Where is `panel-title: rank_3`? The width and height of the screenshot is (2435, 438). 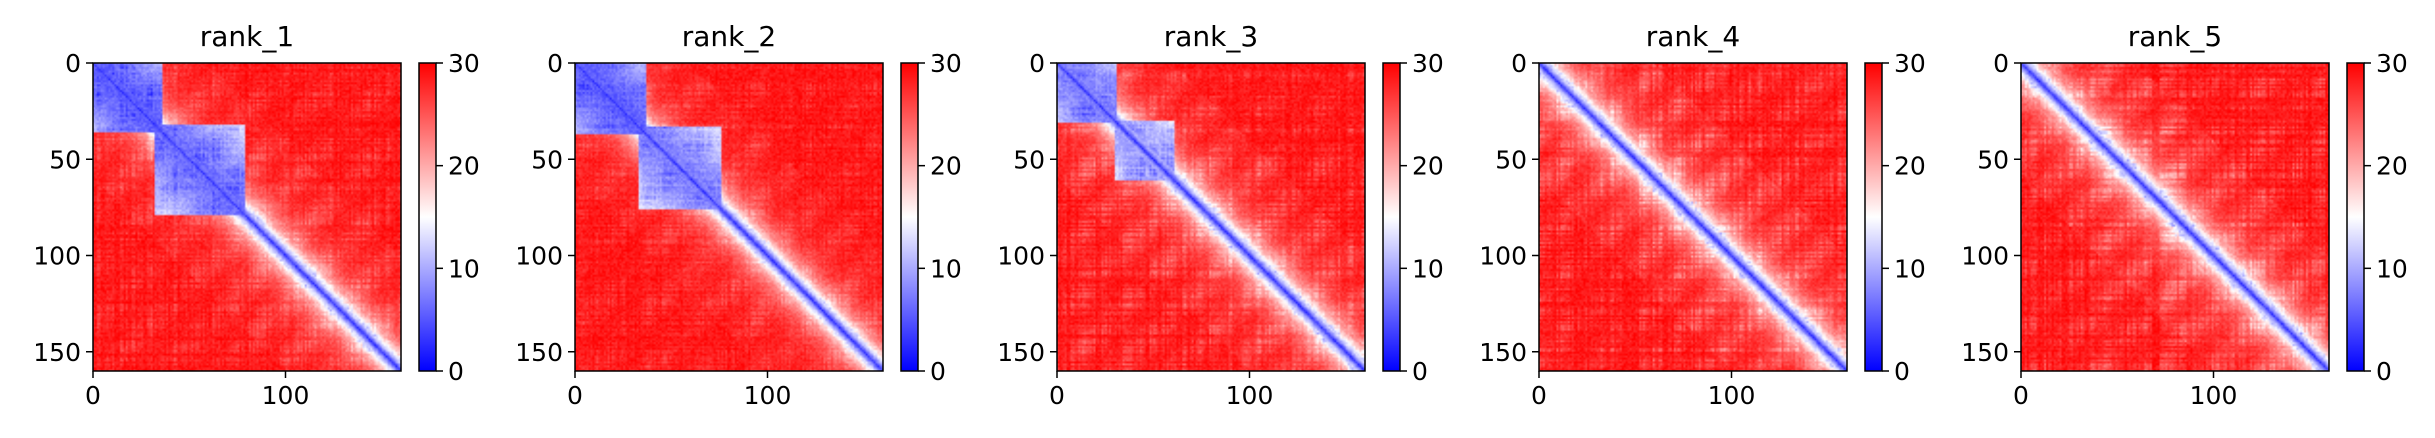
panel-title: rank_3 is located at coordinates (1211, 36).